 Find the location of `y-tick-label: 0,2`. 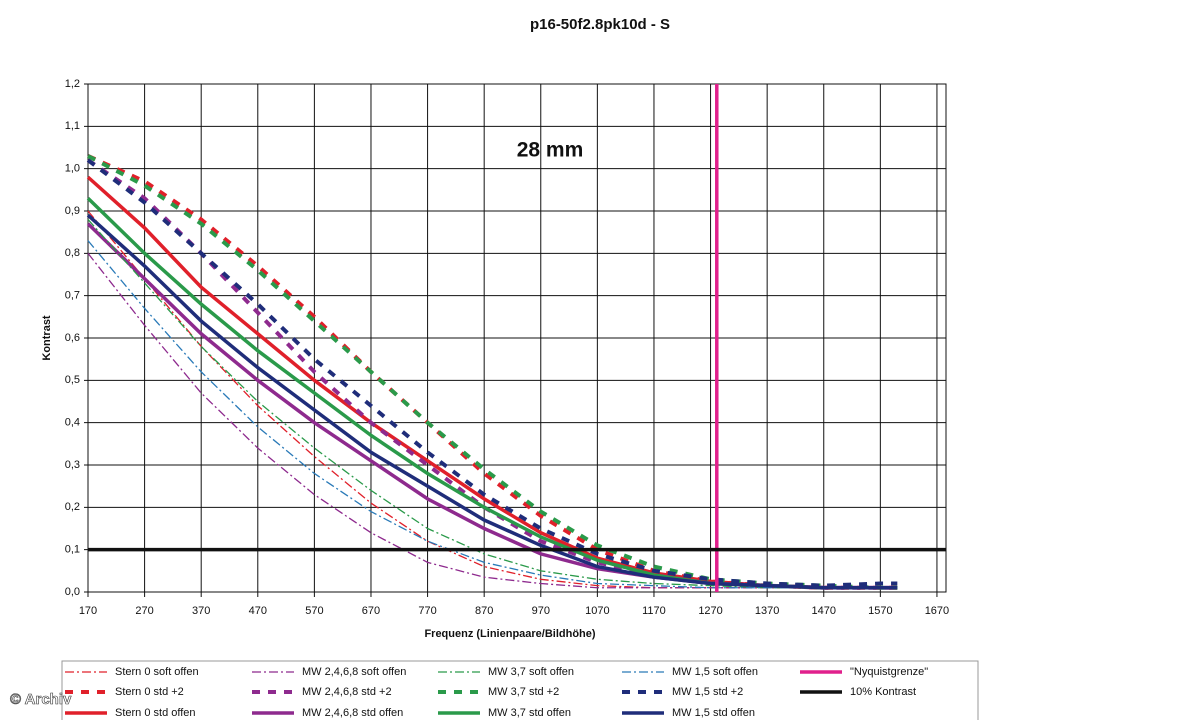

y-tick-label: 0,2 is located at coordinates (72, 507).